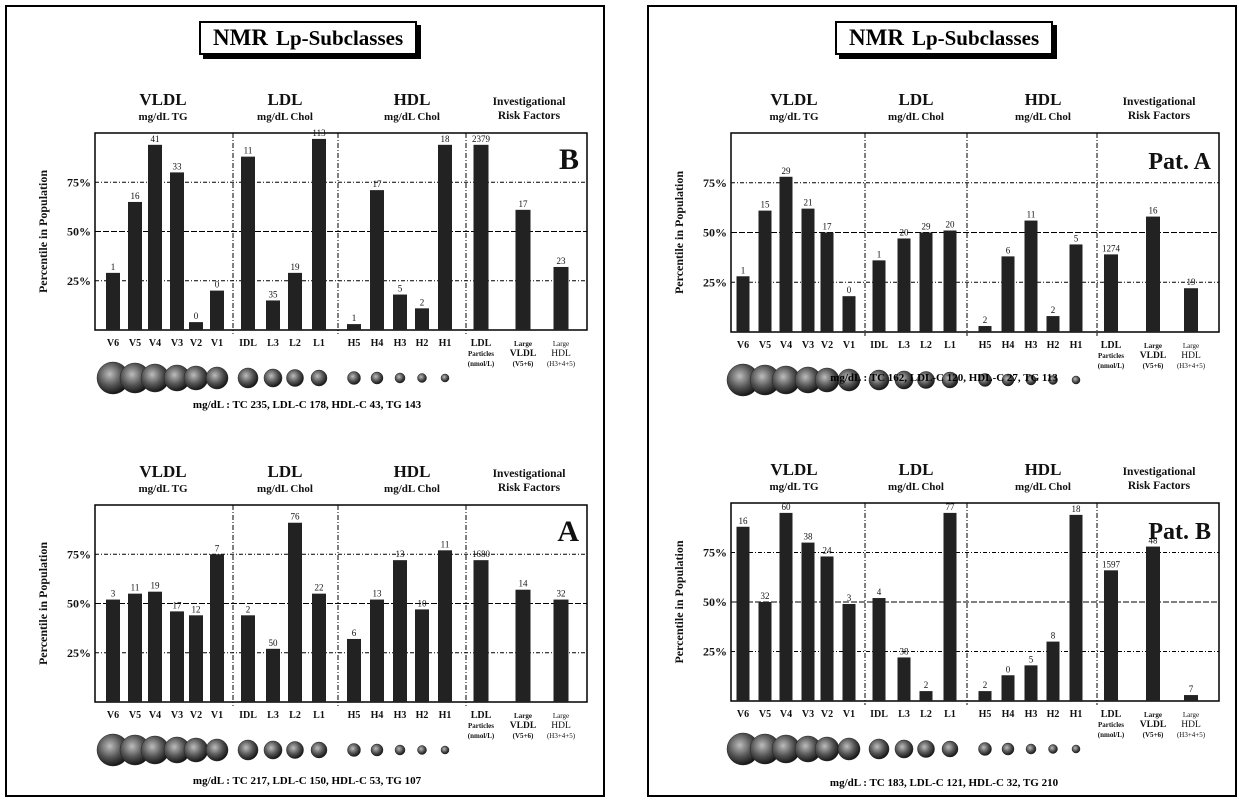 This screenshot has width=1239, height=800. I want to click on bar-value-label: 16, so click(136, 196).